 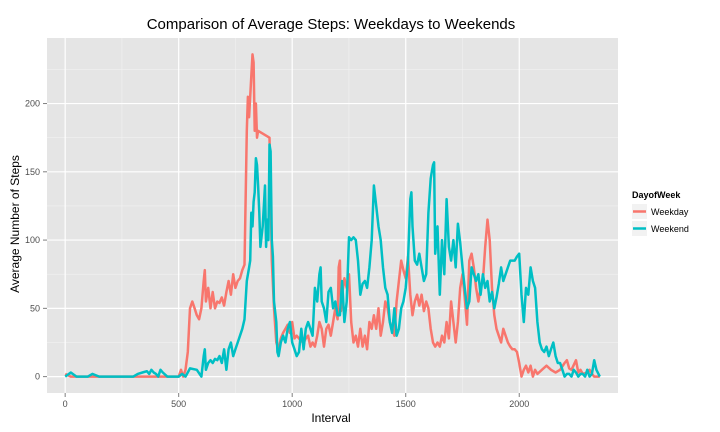 I want to click on y-tick-label: 150, so click(x=32, y=172).